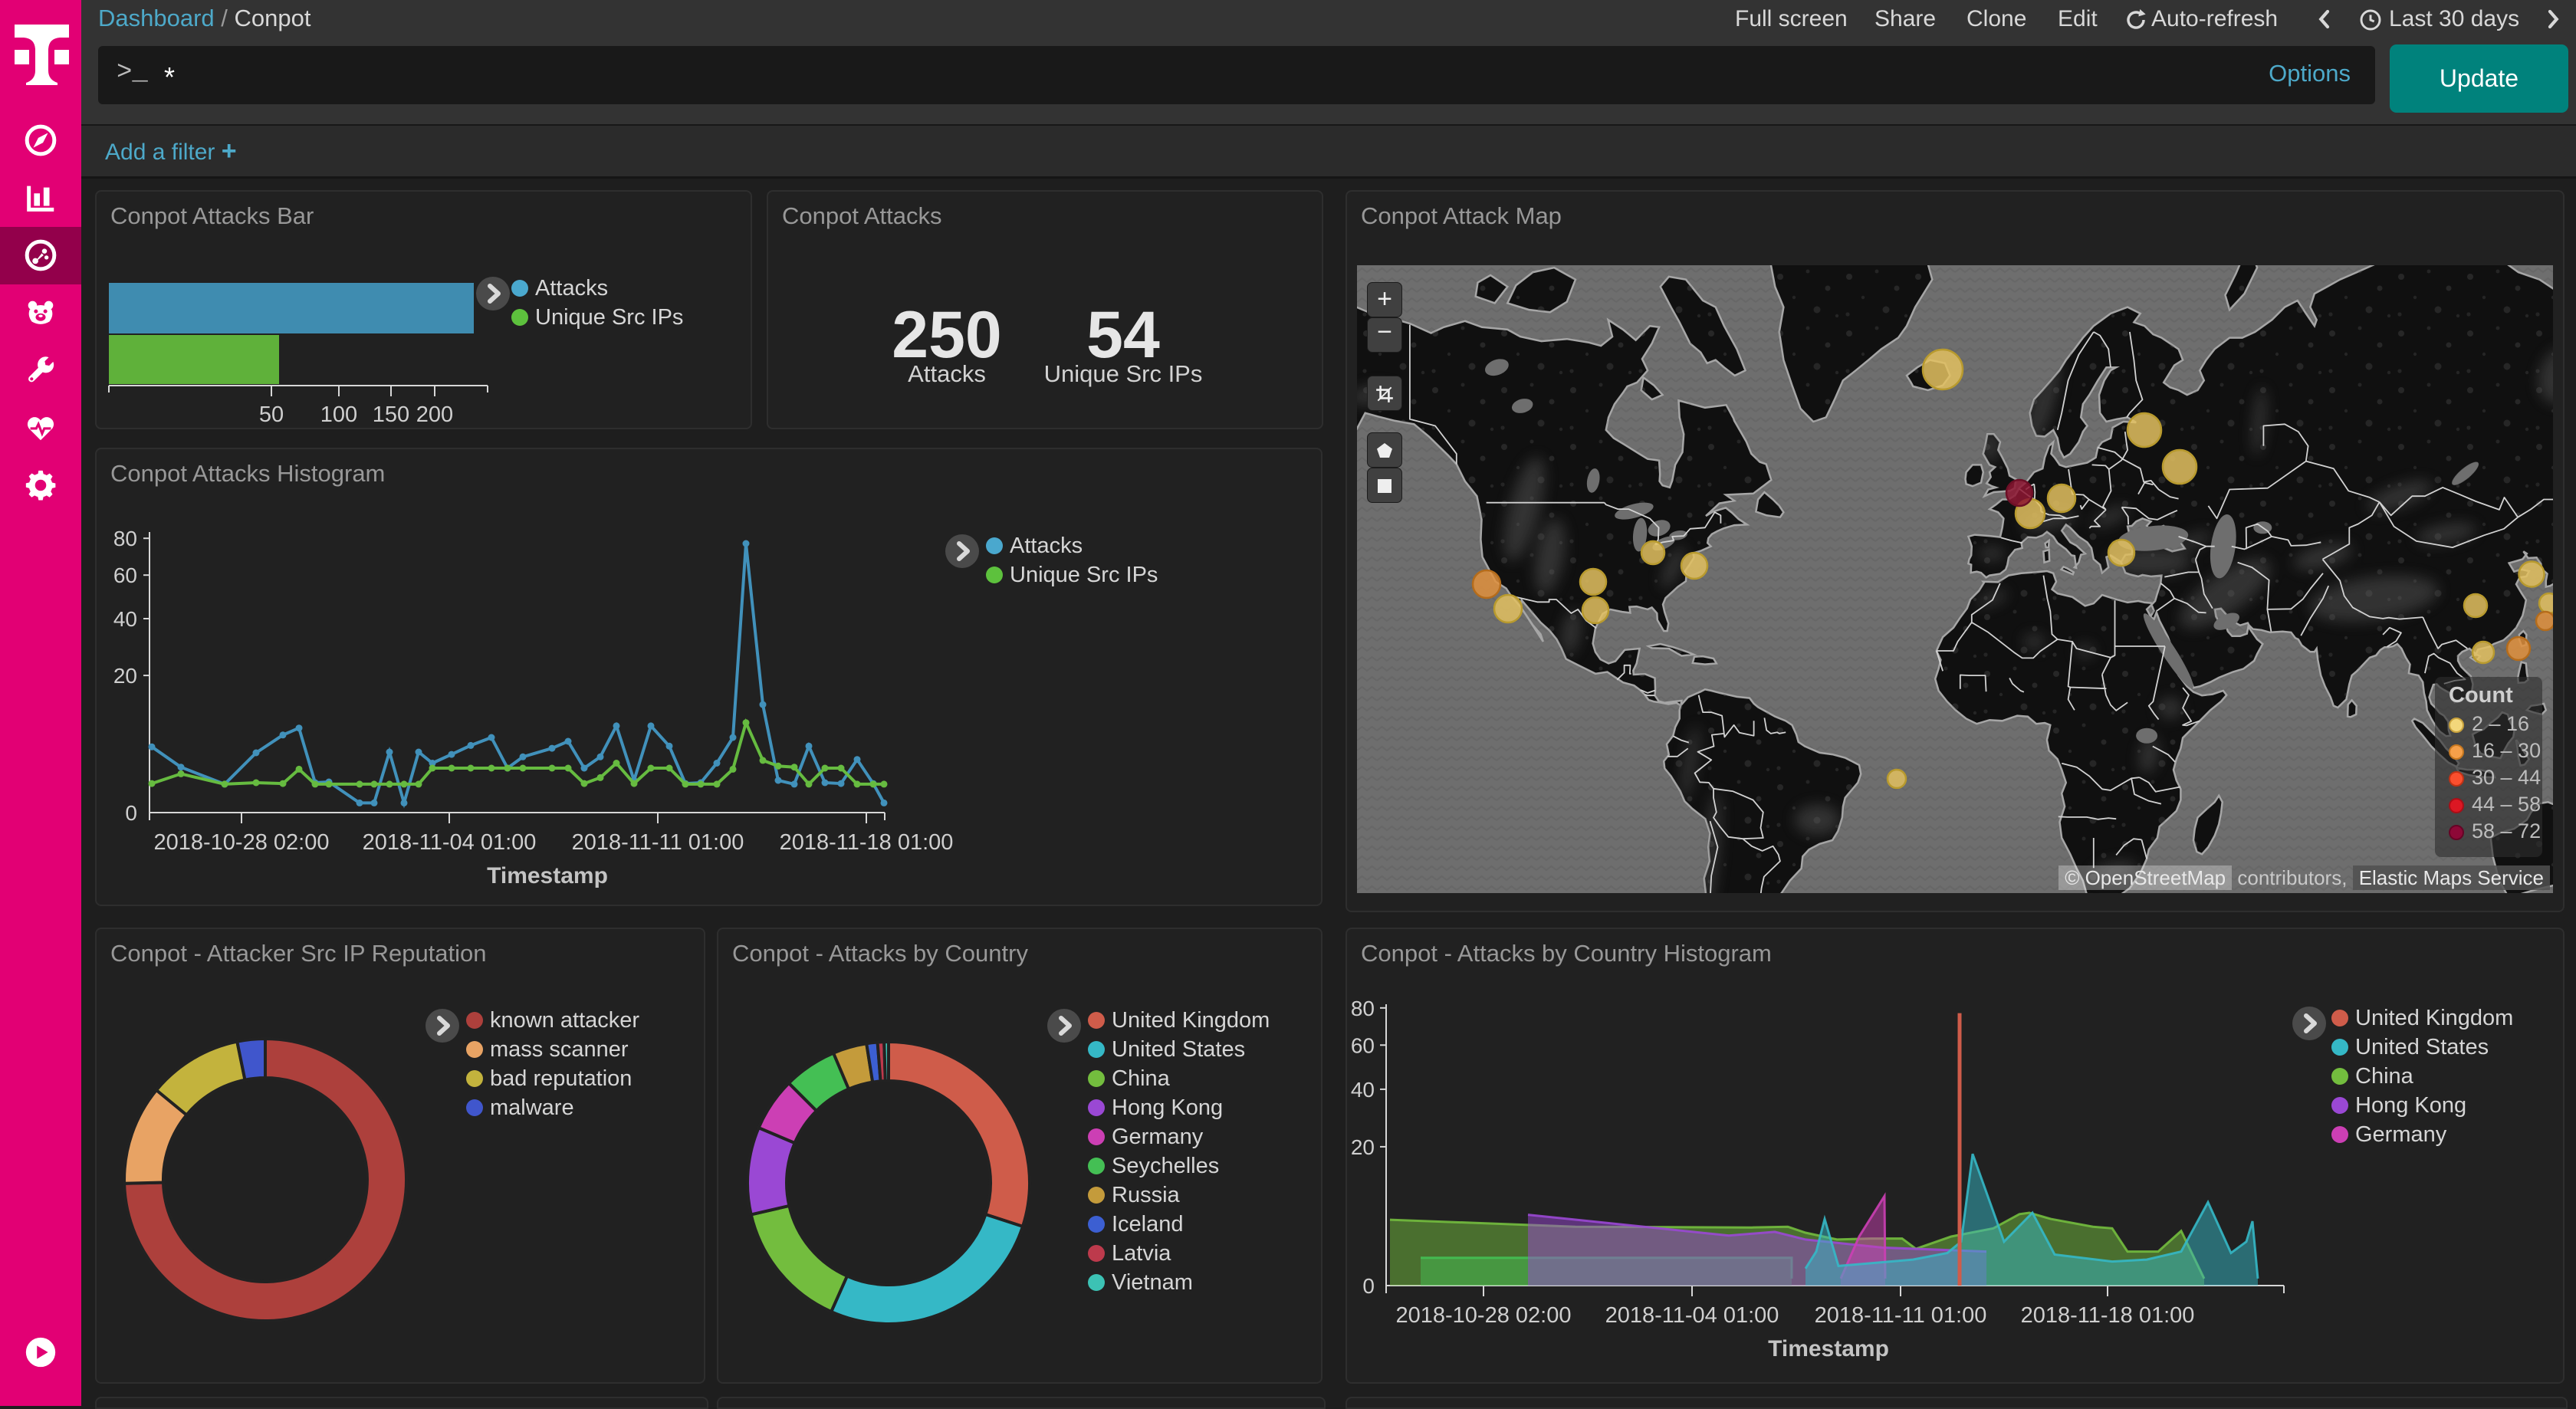  I want to click on svg-text: 100, so click(339, 414).